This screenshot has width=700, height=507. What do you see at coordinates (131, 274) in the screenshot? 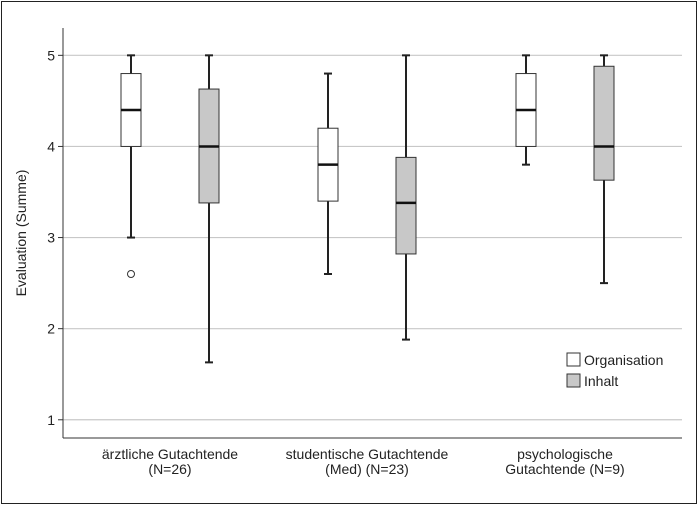
I see `outlier-point` at bounding box center [131, 274].